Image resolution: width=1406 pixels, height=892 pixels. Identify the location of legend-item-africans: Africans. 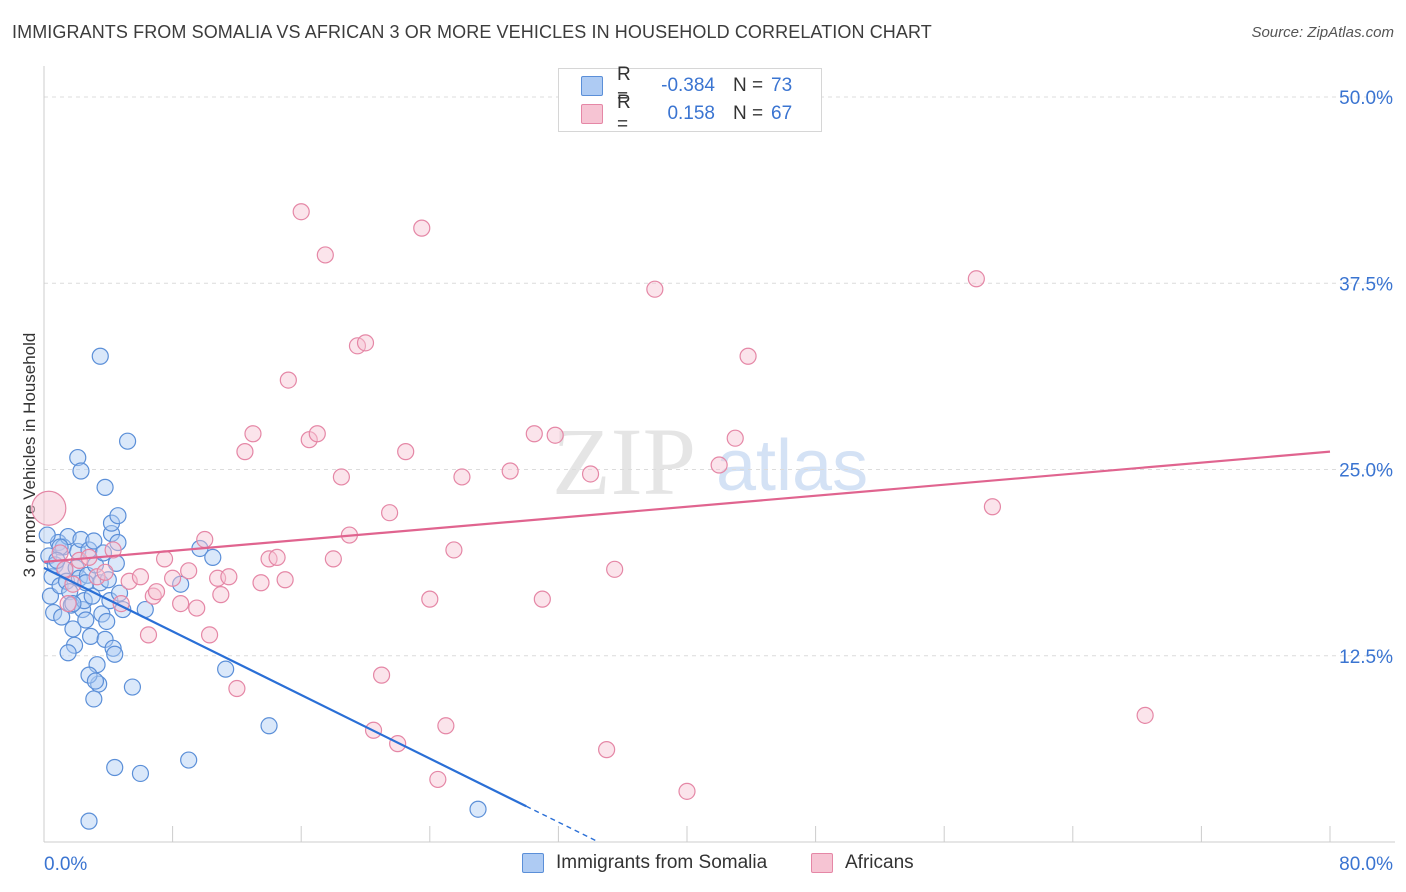
(862, 863).